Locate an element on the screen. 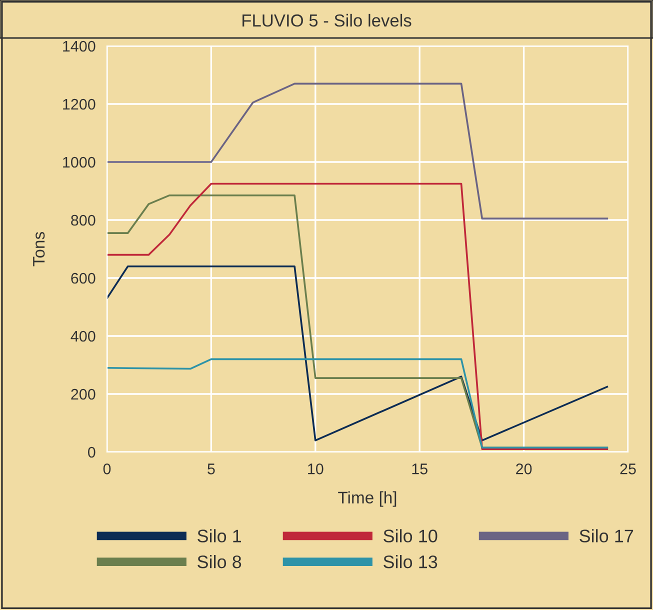  y-tick-label: 200 is located at coordinates (83, 394).